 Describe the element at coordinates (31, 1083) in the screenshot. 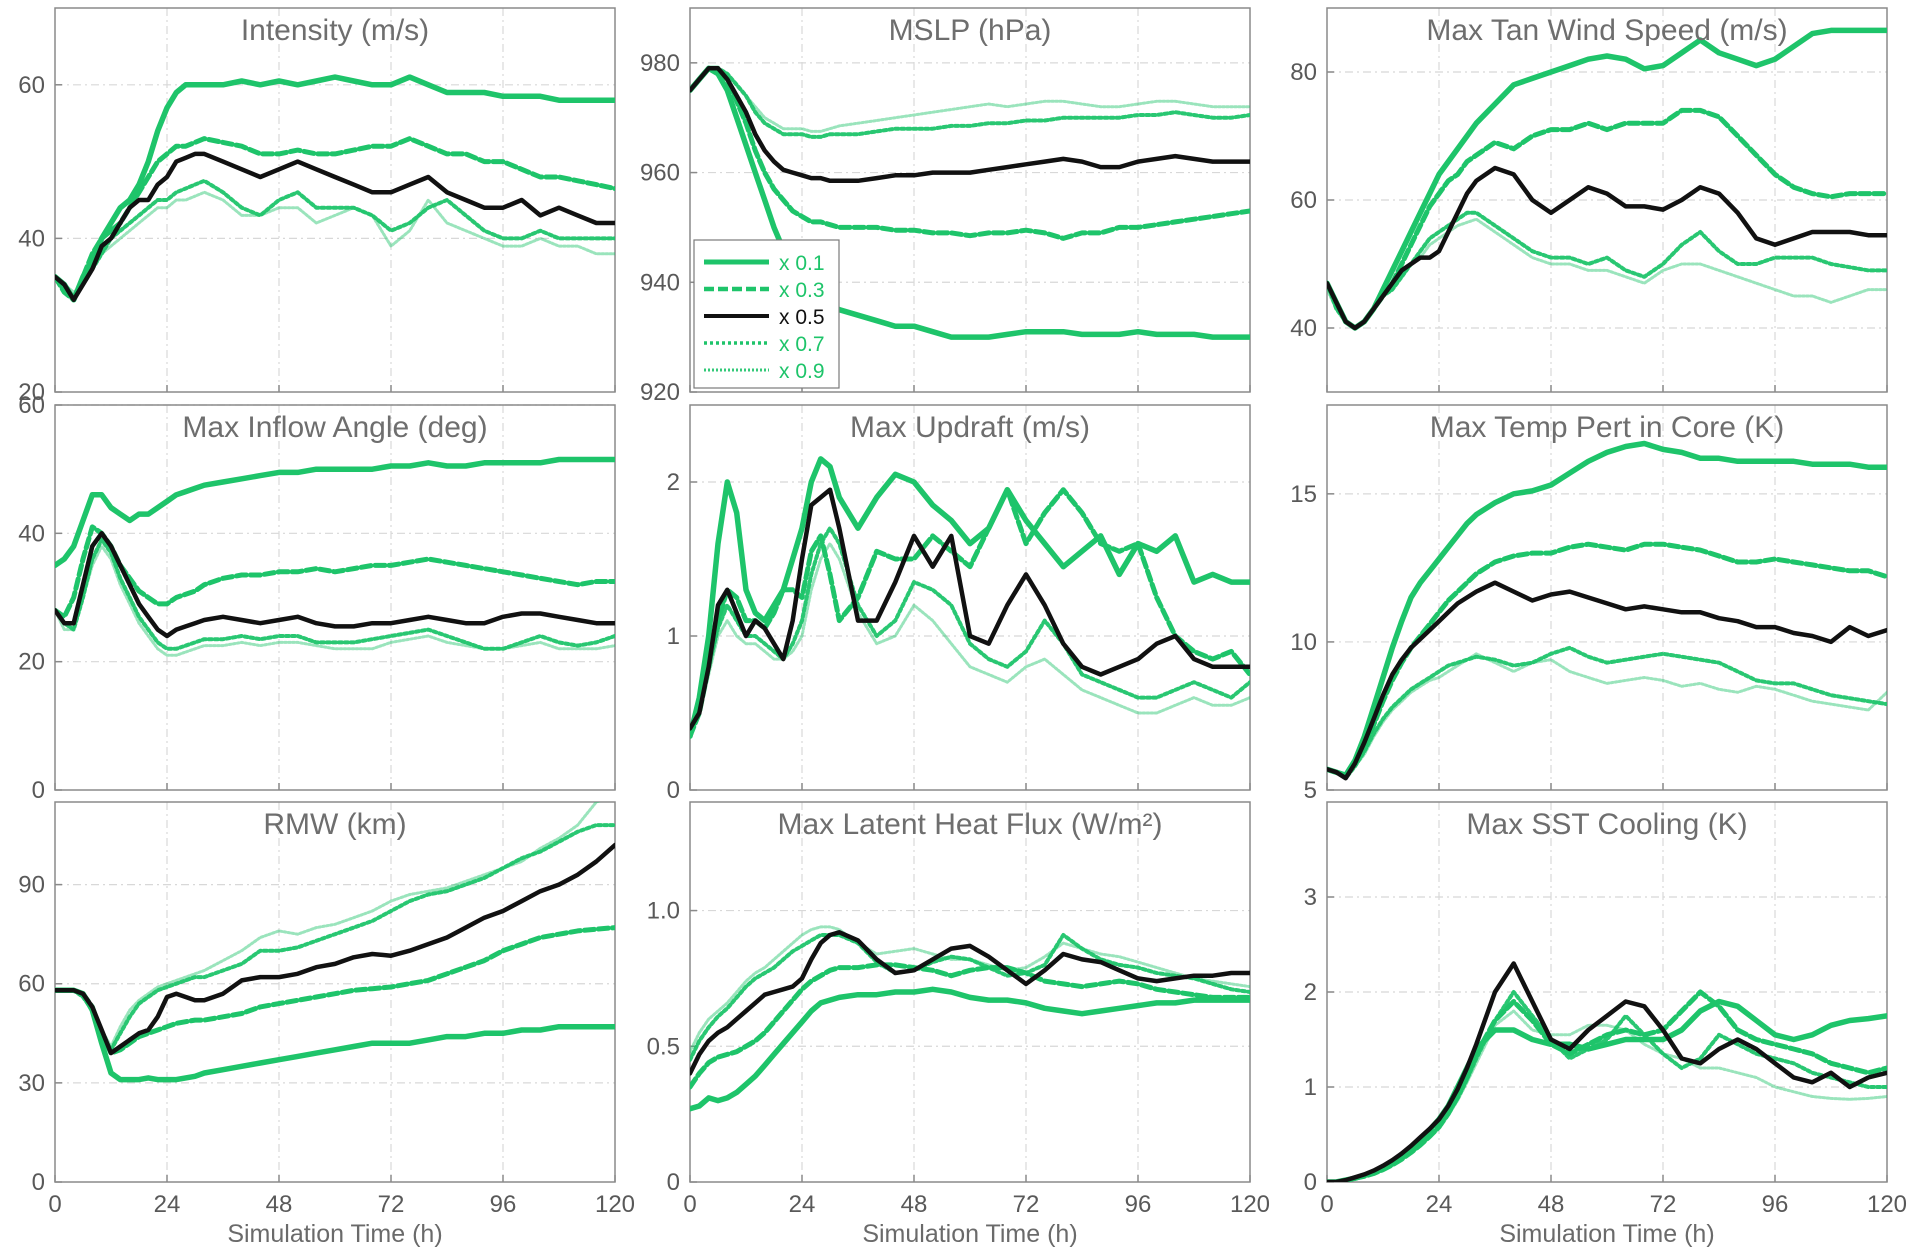

I see `y-tick-label: 30` at that location.